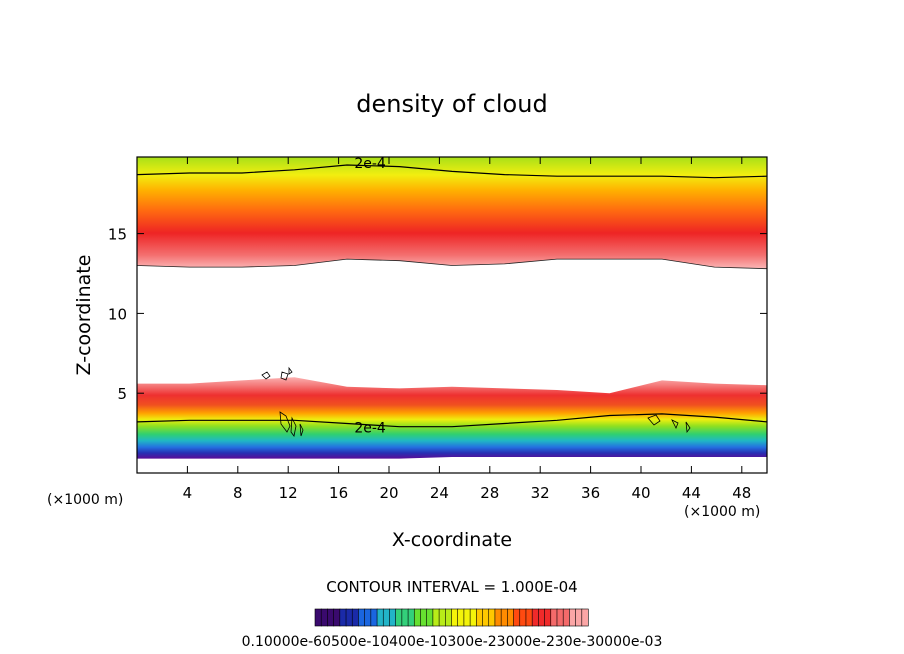 The height and width of the screenshot is (654, 904). What do you see at coordinates (476, 401) in the screenshot?
I see `lower-noise-contours` at bounding box center [476, 401].